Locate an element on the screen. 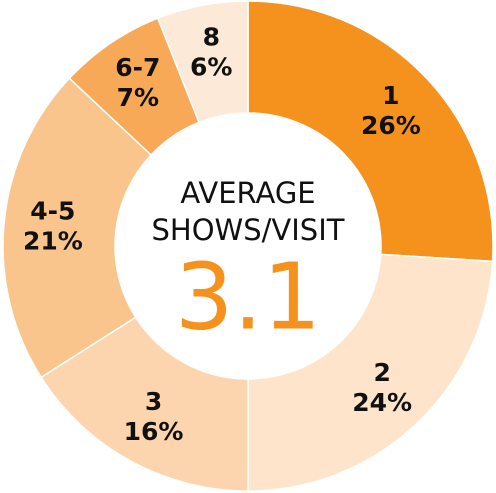 This screenshot has height=493, width=496. slice-value-label: 6% is located at coordinates (211, 66).